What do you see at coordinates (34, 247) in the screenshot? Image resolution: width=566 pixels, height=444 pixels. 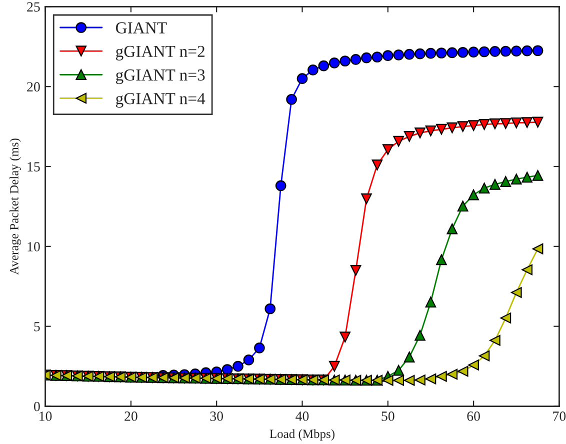 I see `y-tick-label: 10` at bounding box center [34, 247].